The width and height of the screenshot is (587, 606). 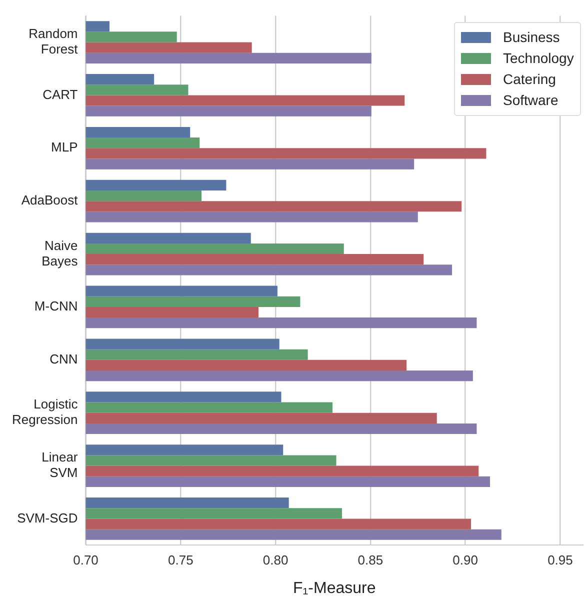 What do you see at coordinates (371, 560) in the screenshot?
I see `x-tick-label: 0.85` at bounding box center [371, 560].